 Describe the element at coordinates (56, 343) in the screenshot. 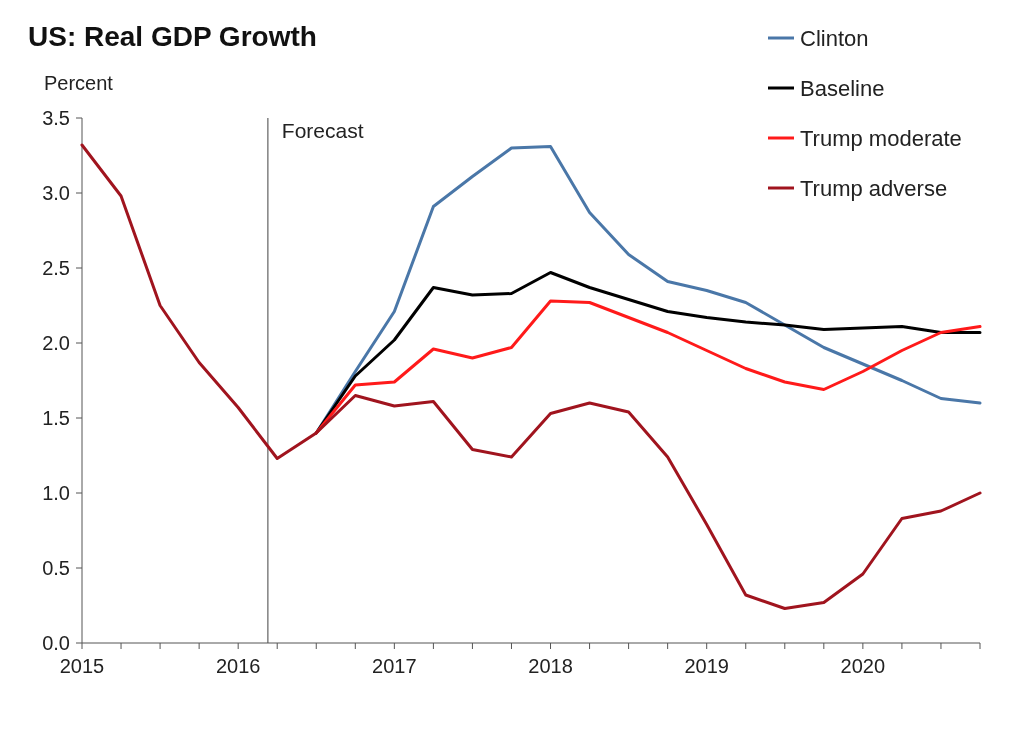

I see `y-tick-label: 2.0` at that location.